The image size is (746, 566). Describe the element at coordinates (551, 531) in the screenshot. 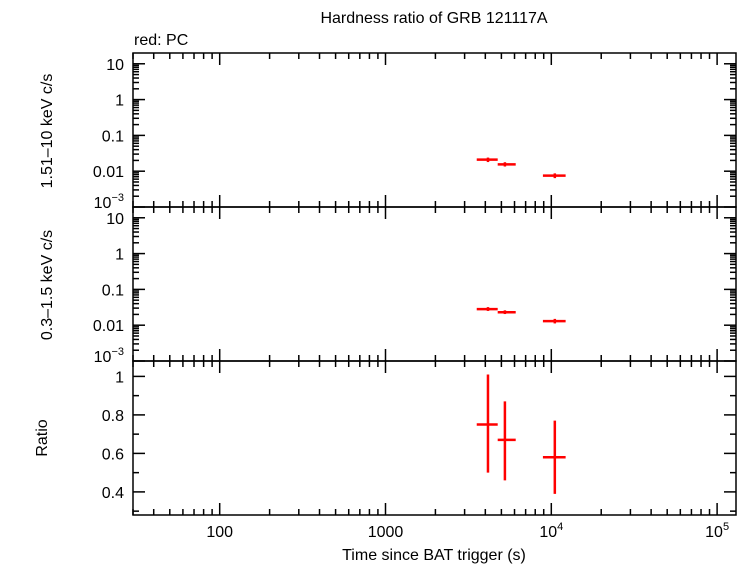

I see `x-tick-label: 10⁴` at that location.